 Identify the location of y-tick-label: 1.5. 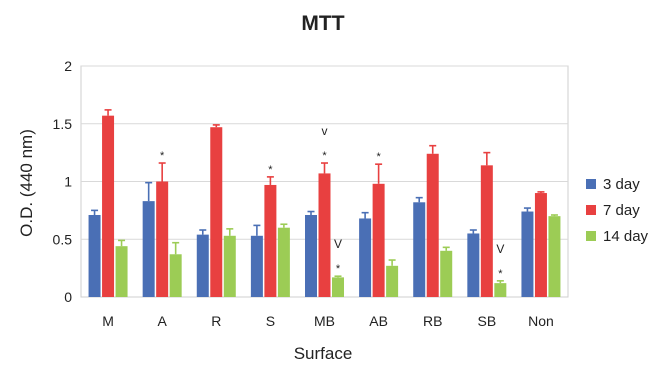
(63, 124).